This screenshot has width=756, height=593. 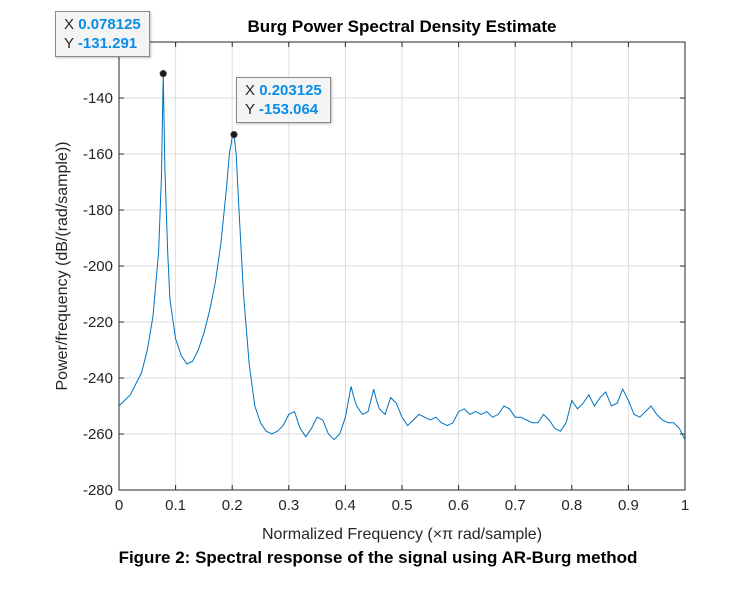 What do you see at coordinates (102, 34) in the screenshot?
I see `datatip-peak-1: X 0.078125 Y -131.291` at bounding box center [102, 34].